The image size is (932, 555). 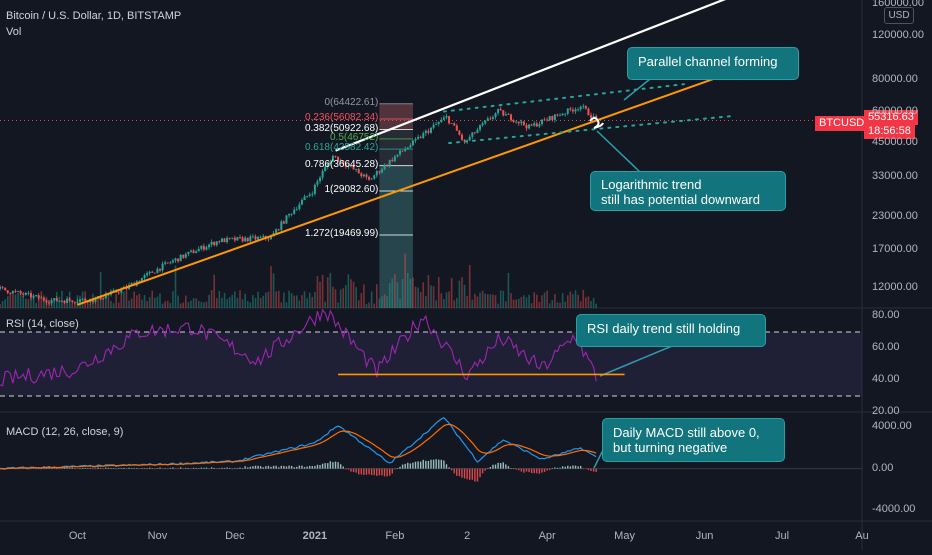 I want to click on price-axis-tick: 120000.00, so click(x=898, y=34).